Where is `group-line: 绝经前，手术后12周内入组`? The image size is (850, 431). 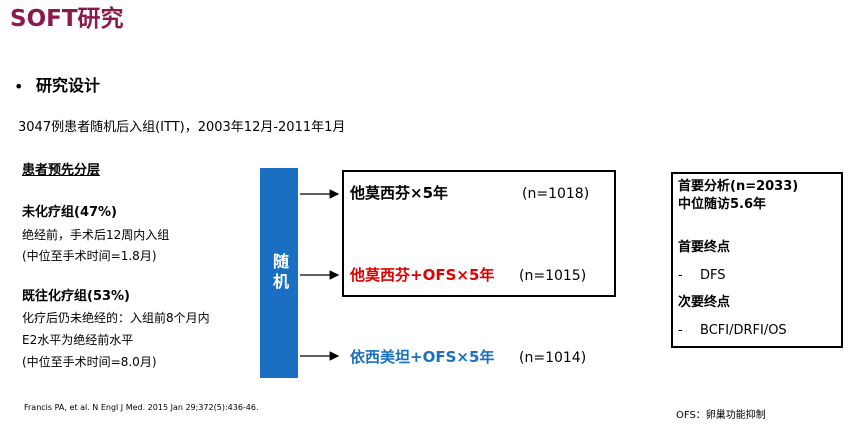
group-line: 绝经前，手术后12周内入组 is located at coordinates (96, 235).